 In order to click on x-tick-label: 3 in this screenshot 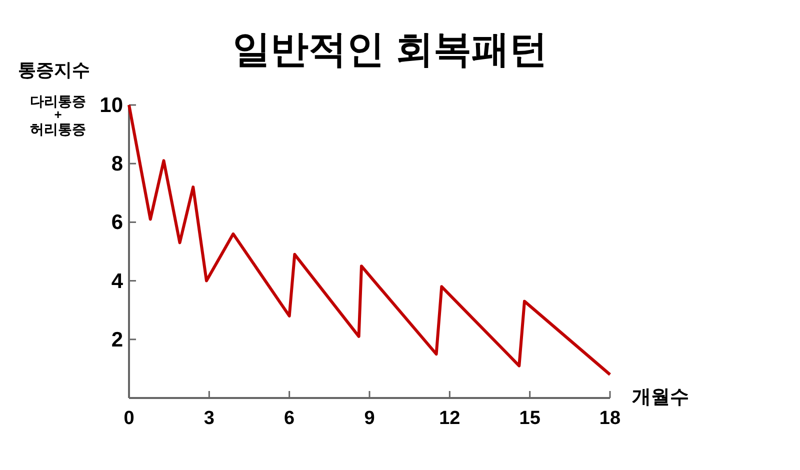, I will do `click(209, 418)`.